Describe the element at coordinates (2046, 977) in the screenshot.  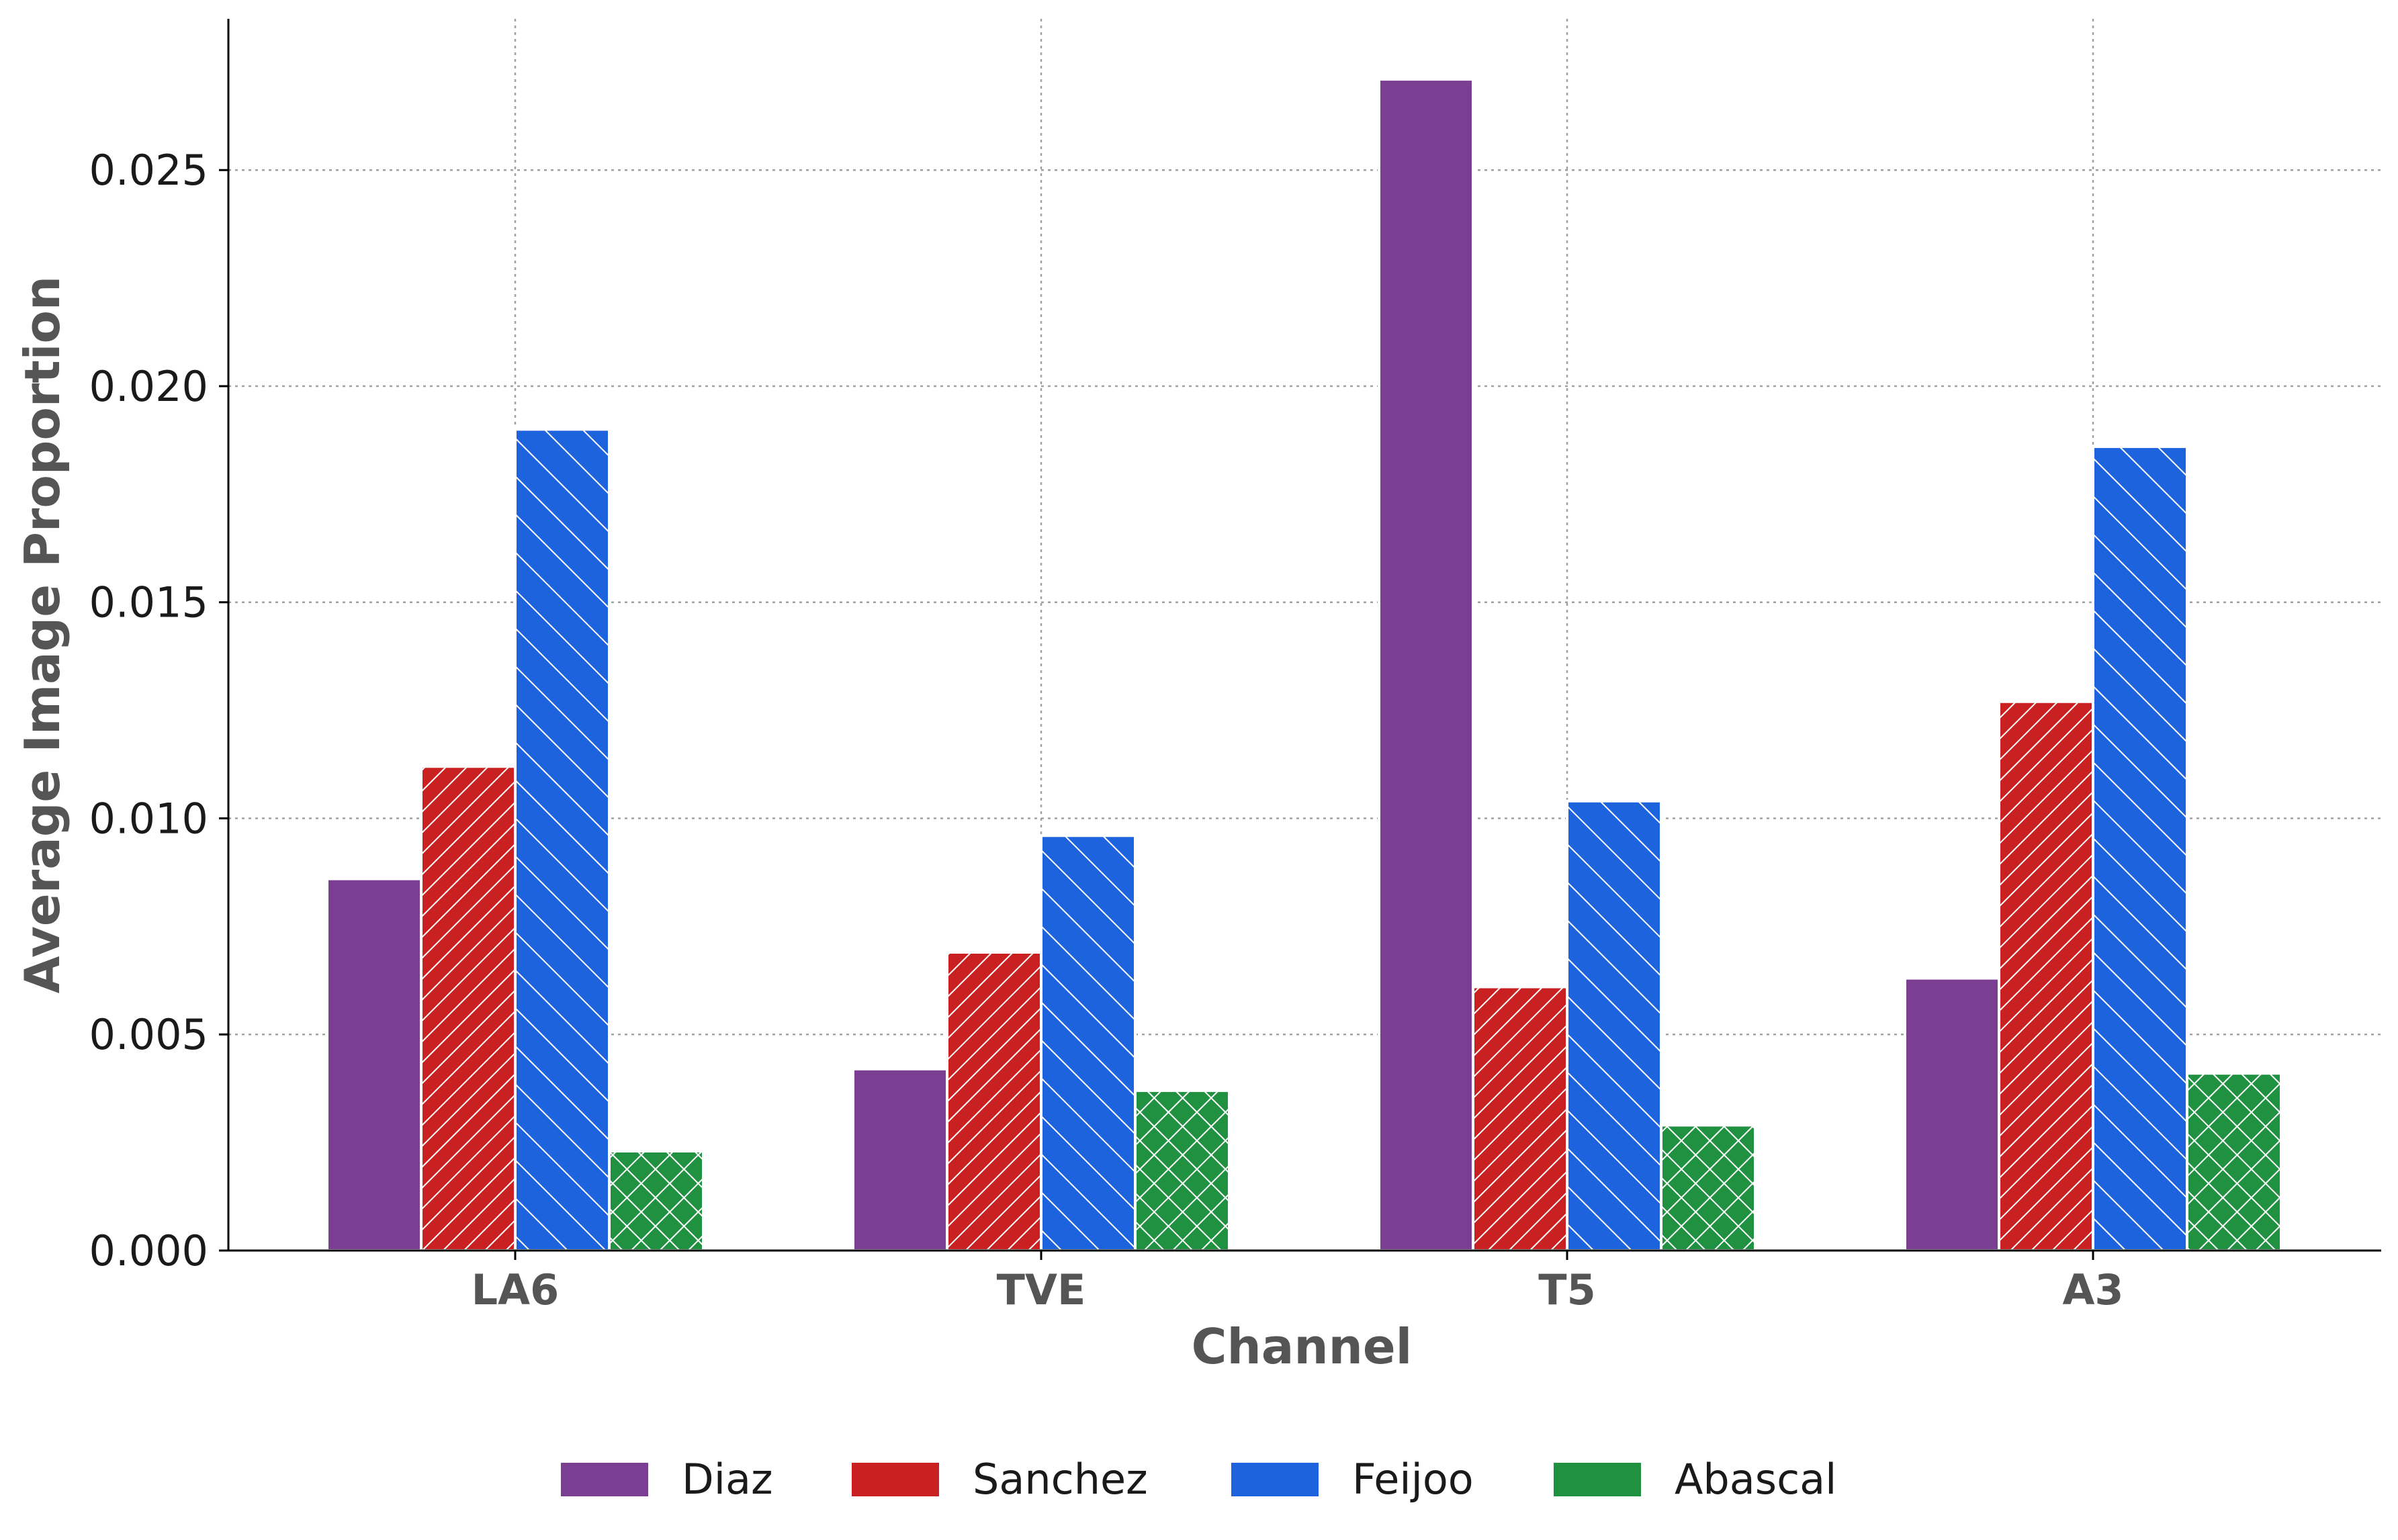
I see `bar-sanchez-a3` at that location.